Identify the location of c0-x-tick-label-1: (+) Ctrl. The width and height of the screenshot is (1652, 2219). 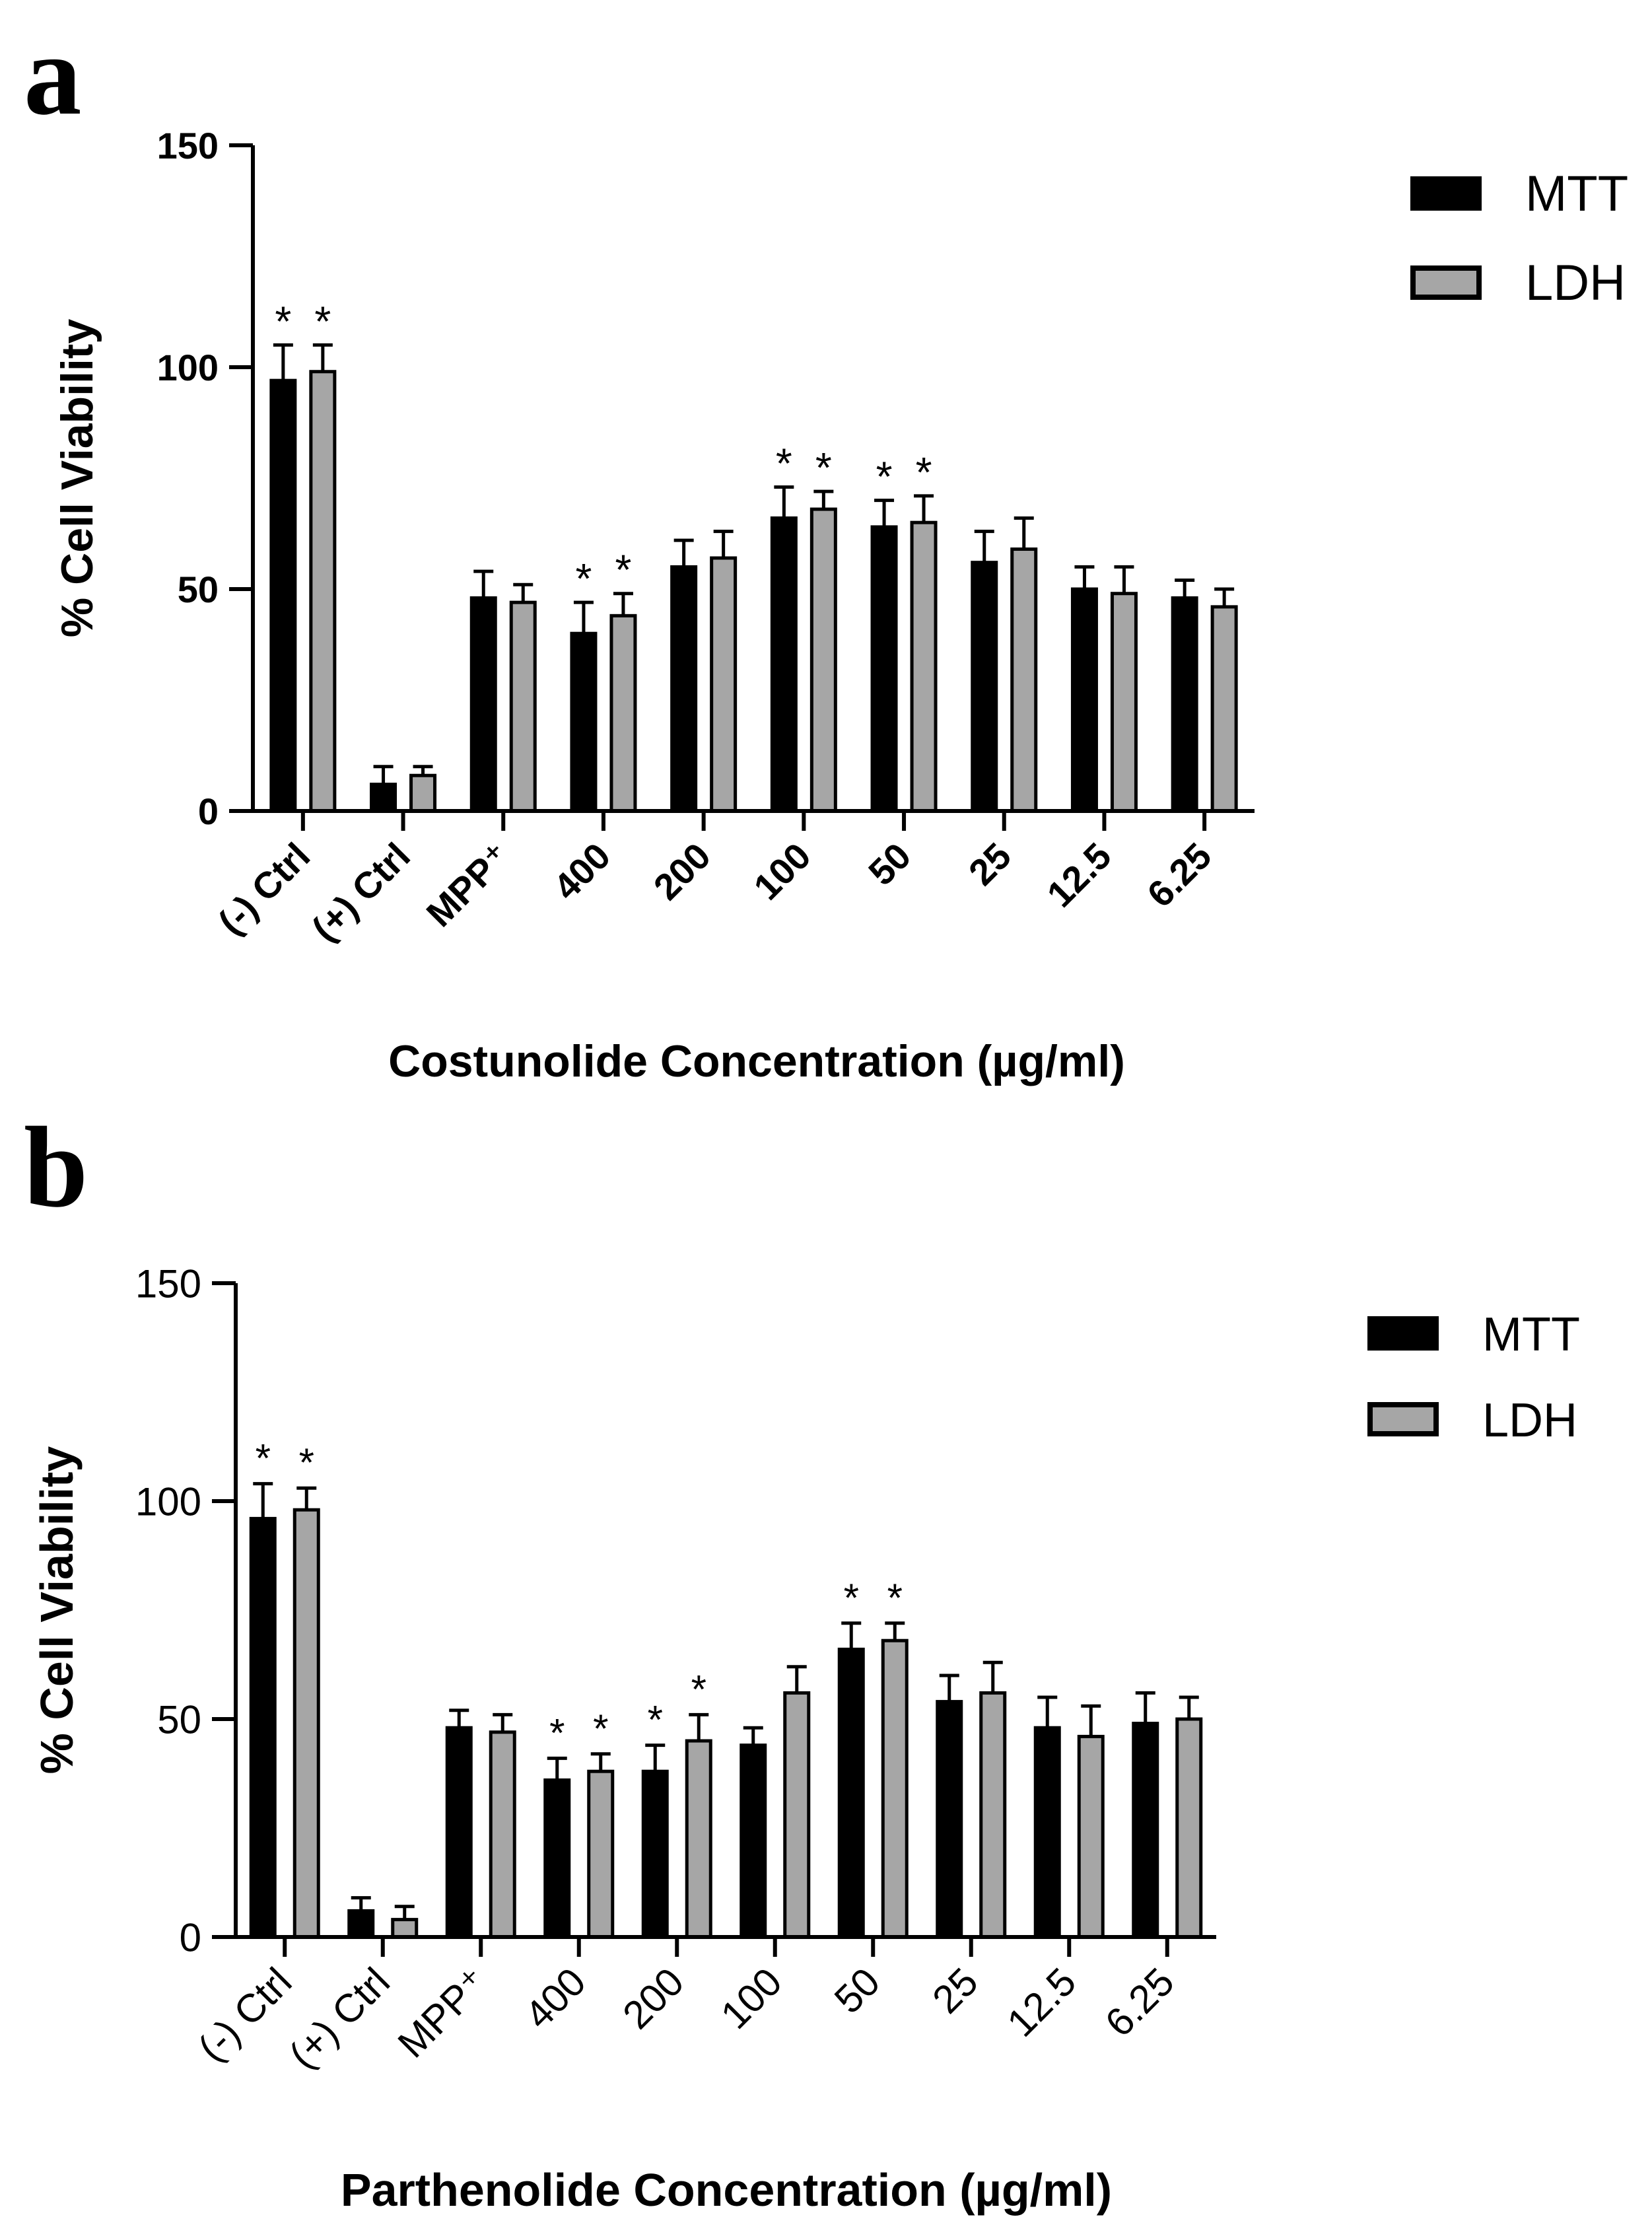
(361, 892).